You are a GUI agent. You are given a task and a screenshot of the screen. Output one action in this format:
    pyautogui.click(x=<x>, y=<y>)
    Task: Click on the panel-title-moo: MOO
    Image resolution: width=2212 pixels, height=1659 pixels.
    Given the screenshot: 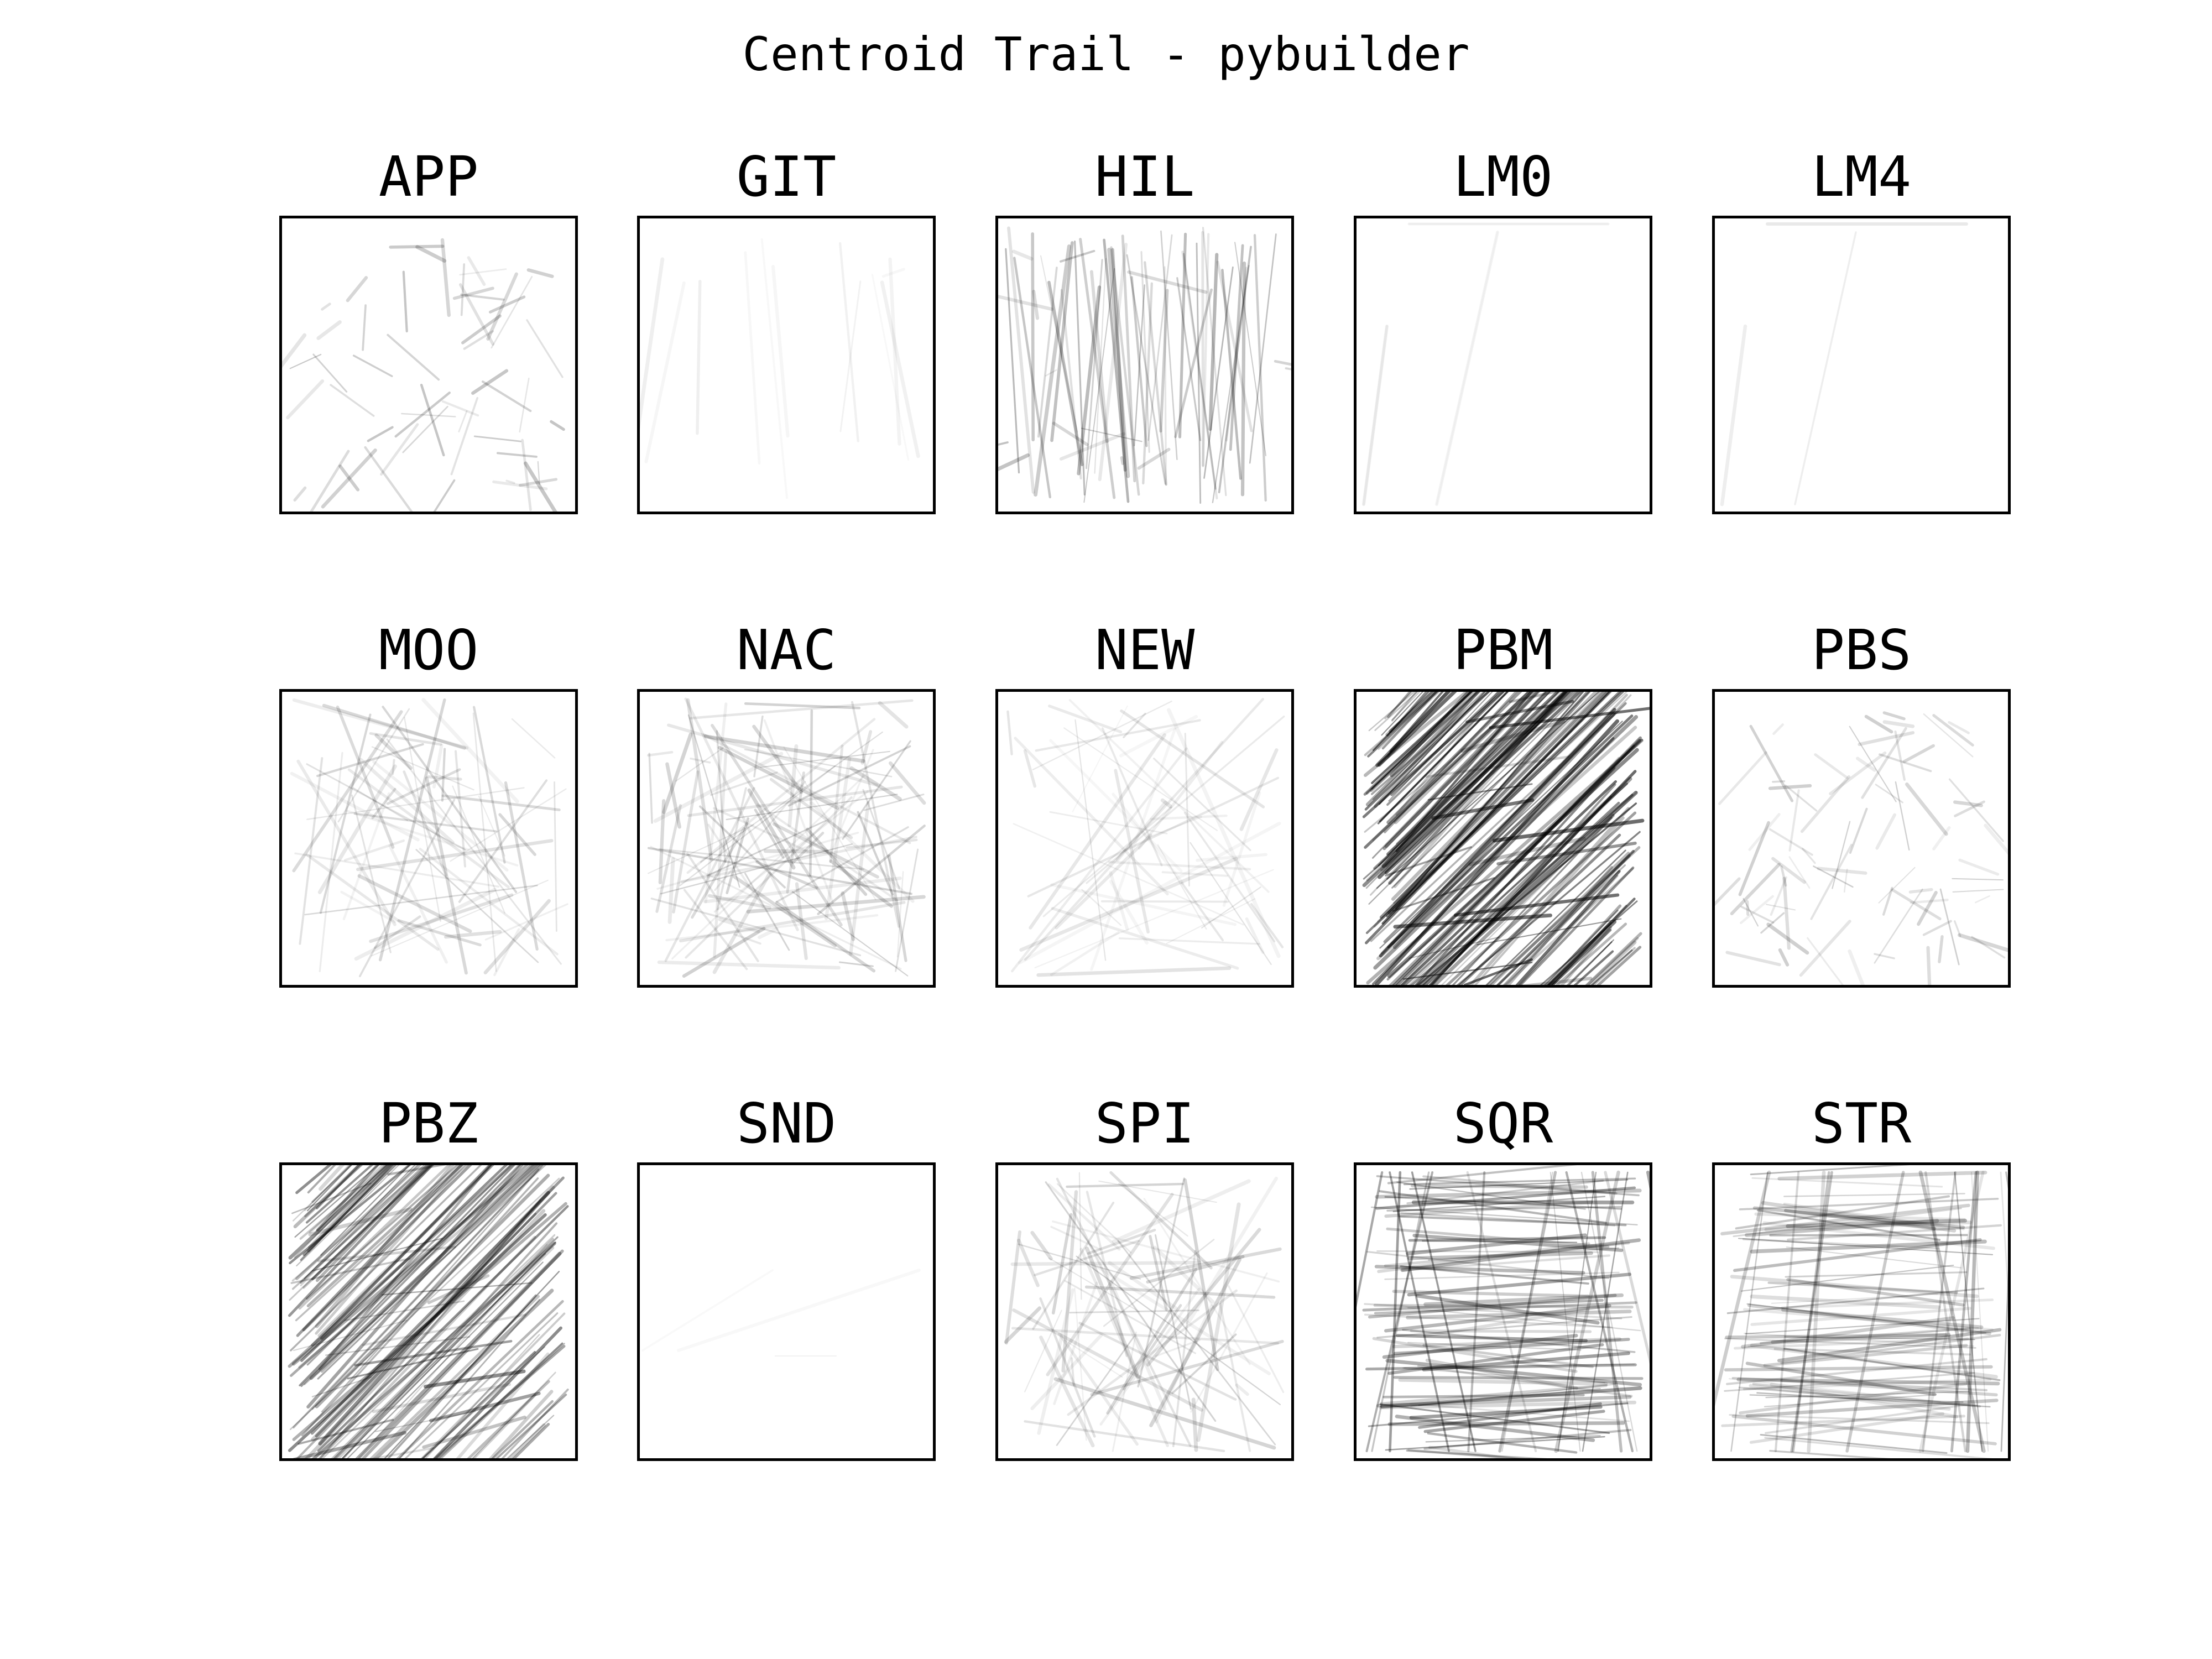 What is the action you would take?
    pyautogui.click(x=429, y=650)
    